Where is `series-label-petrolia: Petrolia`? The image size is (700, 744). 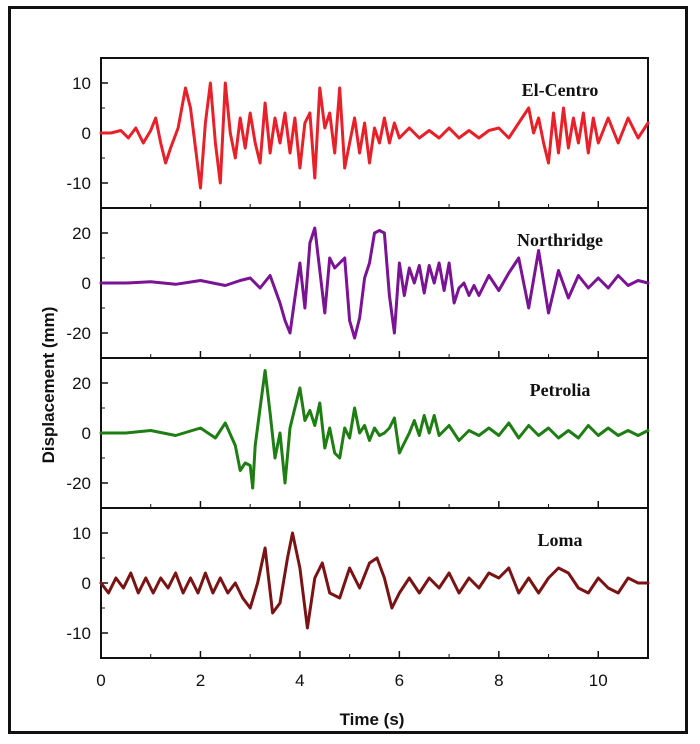 series-label-petrolia: Petrolia is located at coordinates (560, 390).